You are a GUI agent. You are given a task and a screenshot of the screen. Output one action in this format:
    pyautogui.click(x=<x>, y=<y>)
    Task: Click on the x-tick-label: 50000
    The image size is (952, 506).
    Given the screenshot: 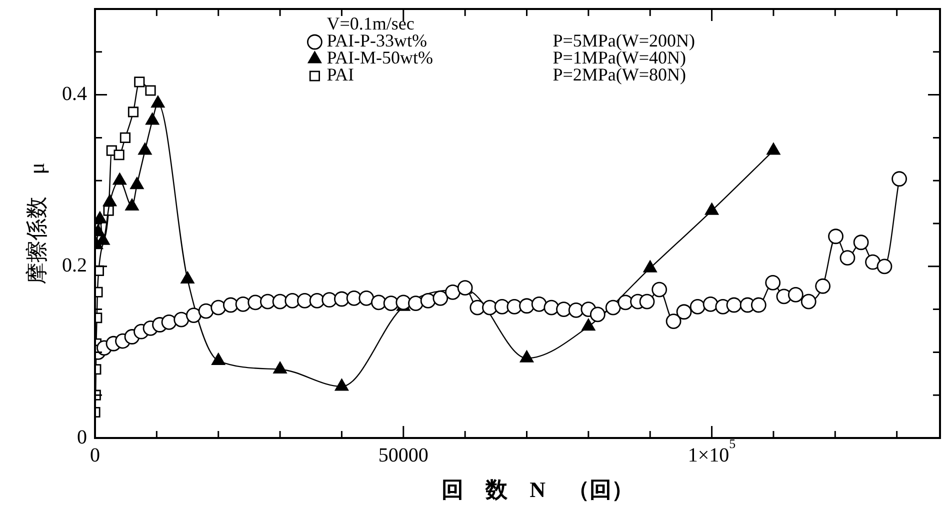 What is the action you would take?
    pyautogui.click(x=403, y=455)
    